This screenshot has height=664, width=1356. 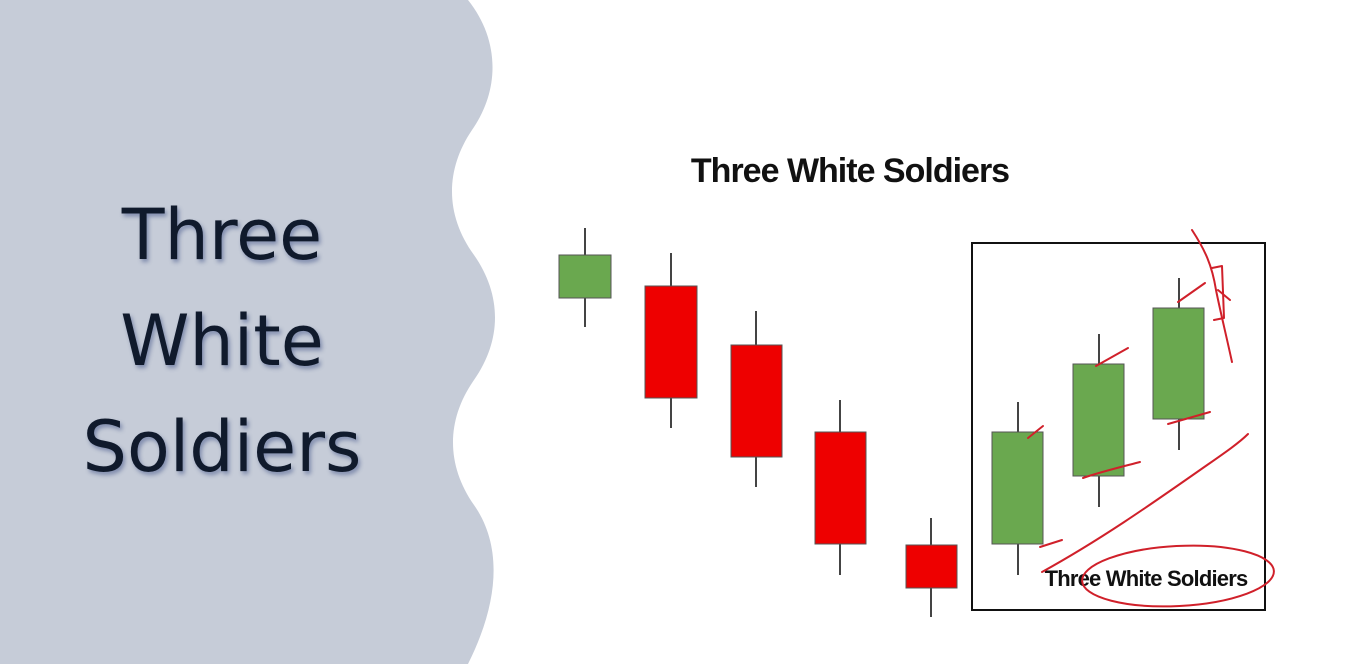 I want to click on ink-circle, so click(x=1178, y=576).